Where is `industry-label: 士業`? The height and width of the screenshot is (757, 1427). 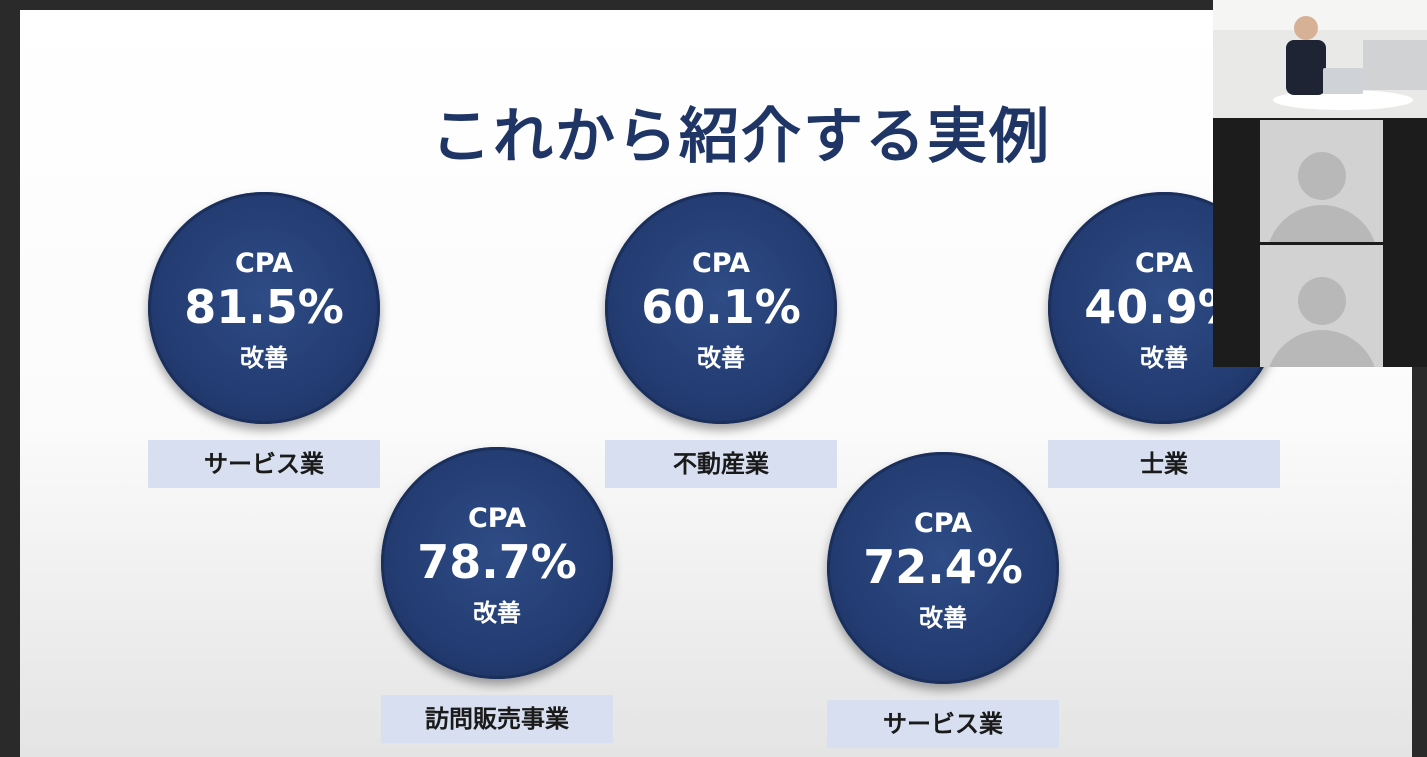 industry-label: 士業 is located at coordinates (1164, 464).